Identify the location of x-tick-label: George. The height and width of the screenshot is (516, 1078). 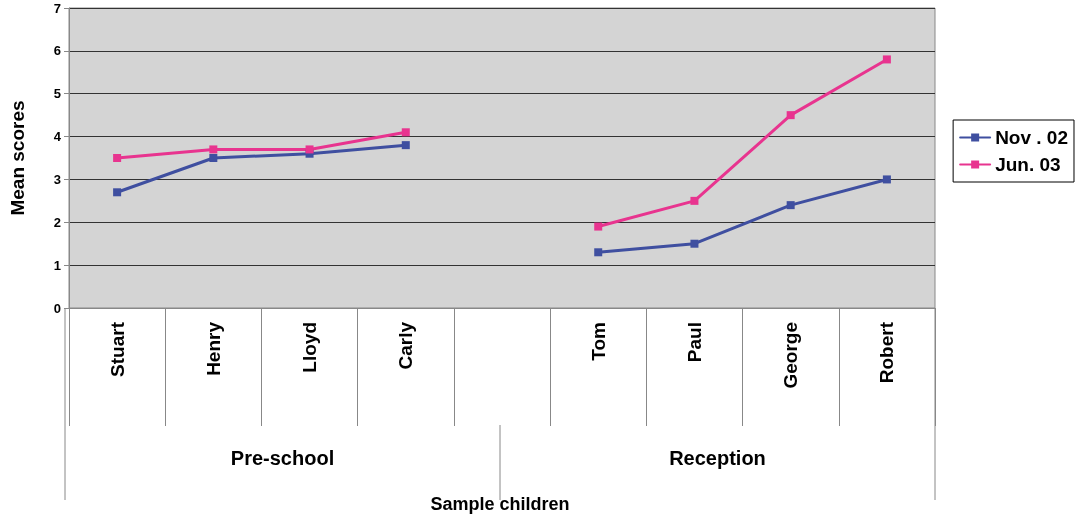
(791, 355).